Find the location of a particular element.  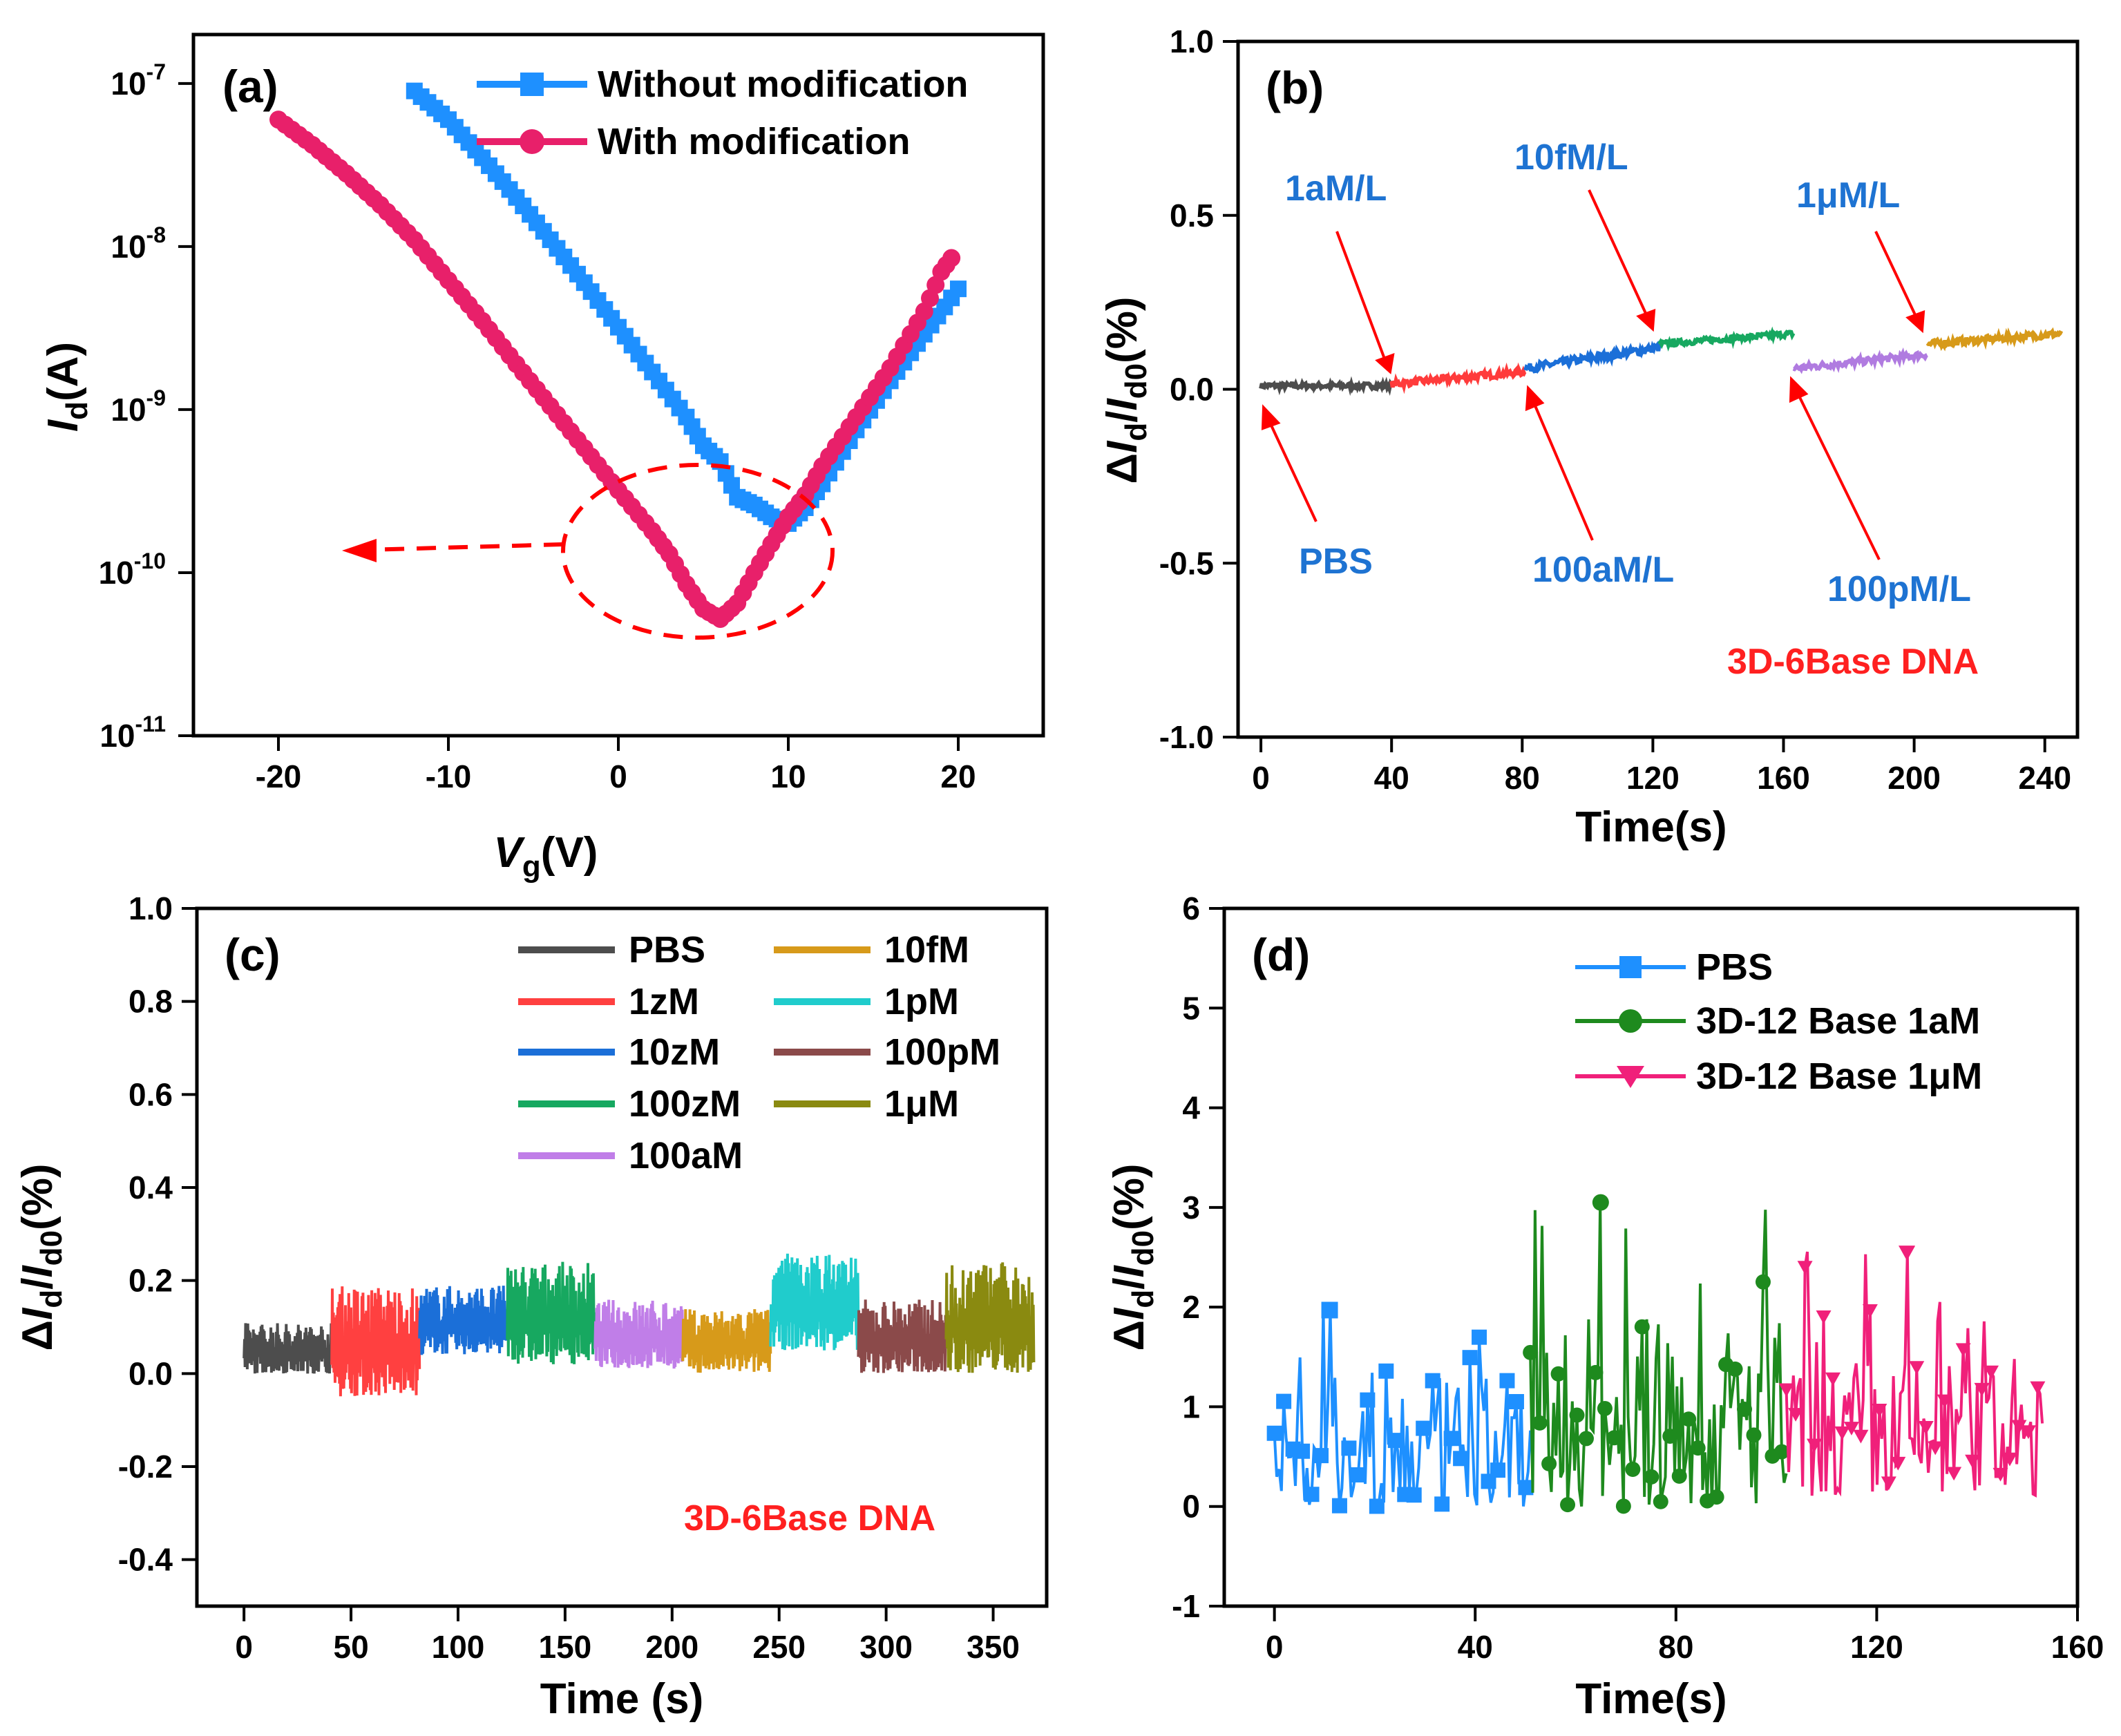

y-tick-label: 0.2 is located at coordinates (151, 1281).